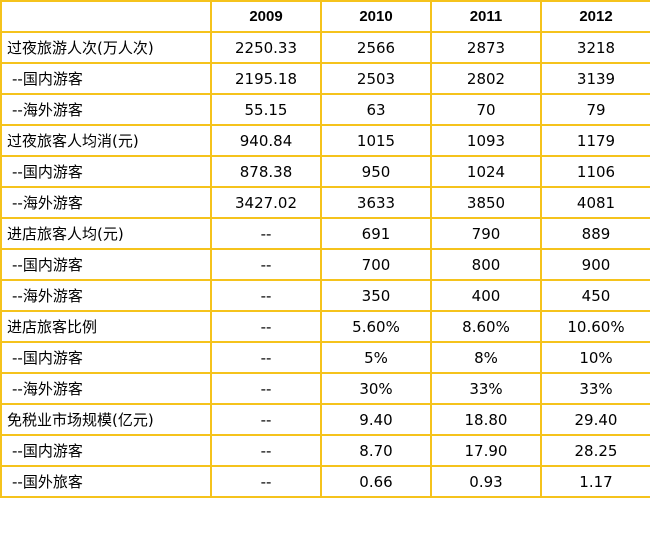 The image size is (650, 537). What do you see at coordinates (266, 202) in the screenshot?
I see `value-cell: 3427.02` at bounding box center [266, 202].